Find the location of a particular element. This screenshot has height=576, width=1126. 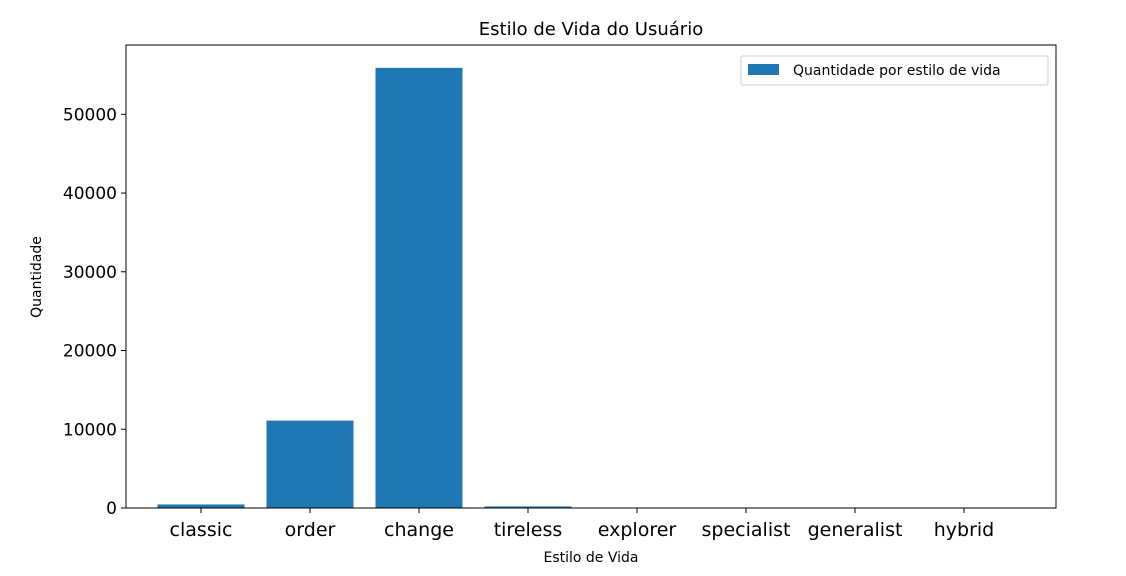

bar-classic is located at coordinates (201, 506).